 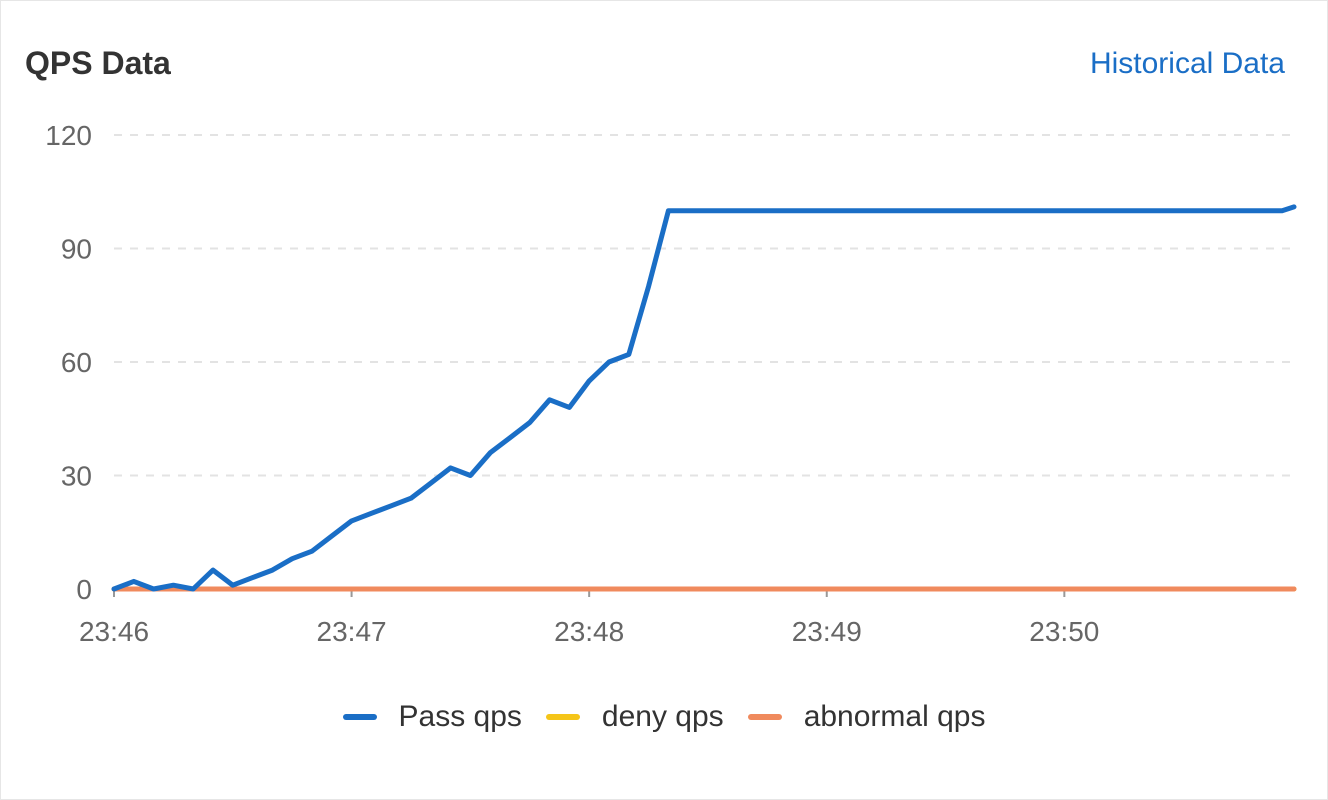 I want to click on y-tick-label: 90, so click(x=76, y=249).